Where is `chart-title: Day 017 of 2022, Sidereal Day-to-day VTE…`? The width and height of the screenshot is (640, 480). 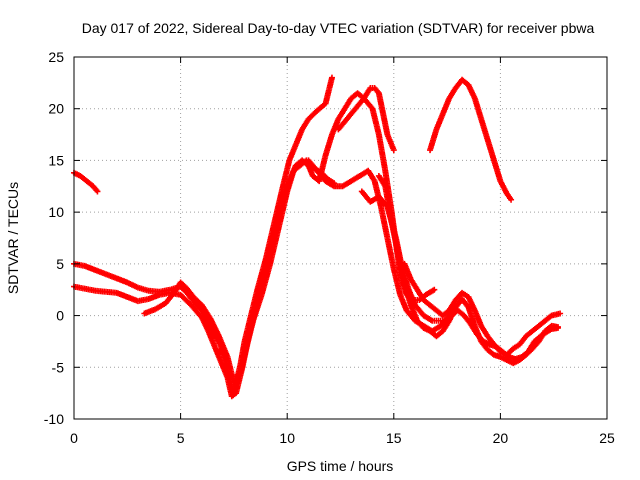
chart-title: Day 017 of 2022, Sidereal Day-to-day VTE… is located at coordinates (338, 28).